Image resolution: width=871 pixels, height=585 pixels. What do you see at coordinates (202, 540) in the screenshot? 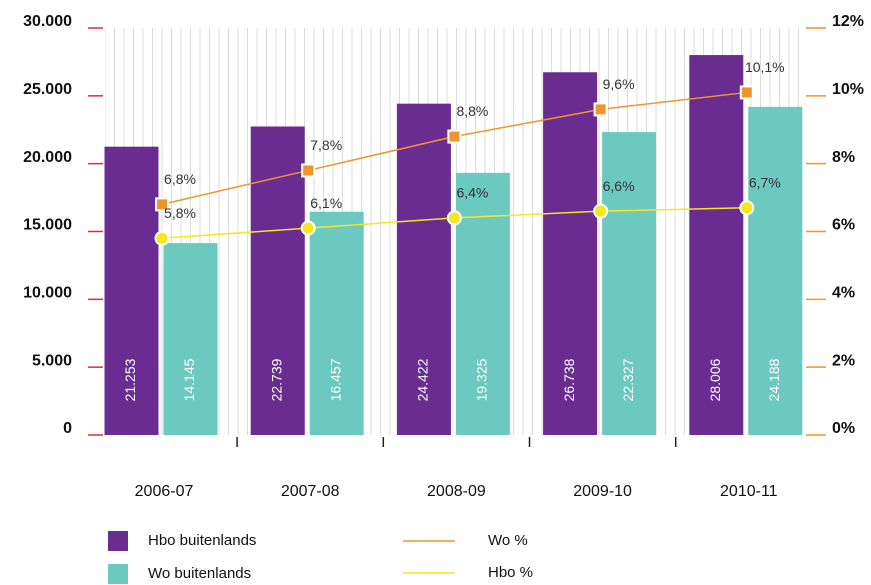
I see `legend-label: Hbo buitenlands` at bounding box center [202, 540].